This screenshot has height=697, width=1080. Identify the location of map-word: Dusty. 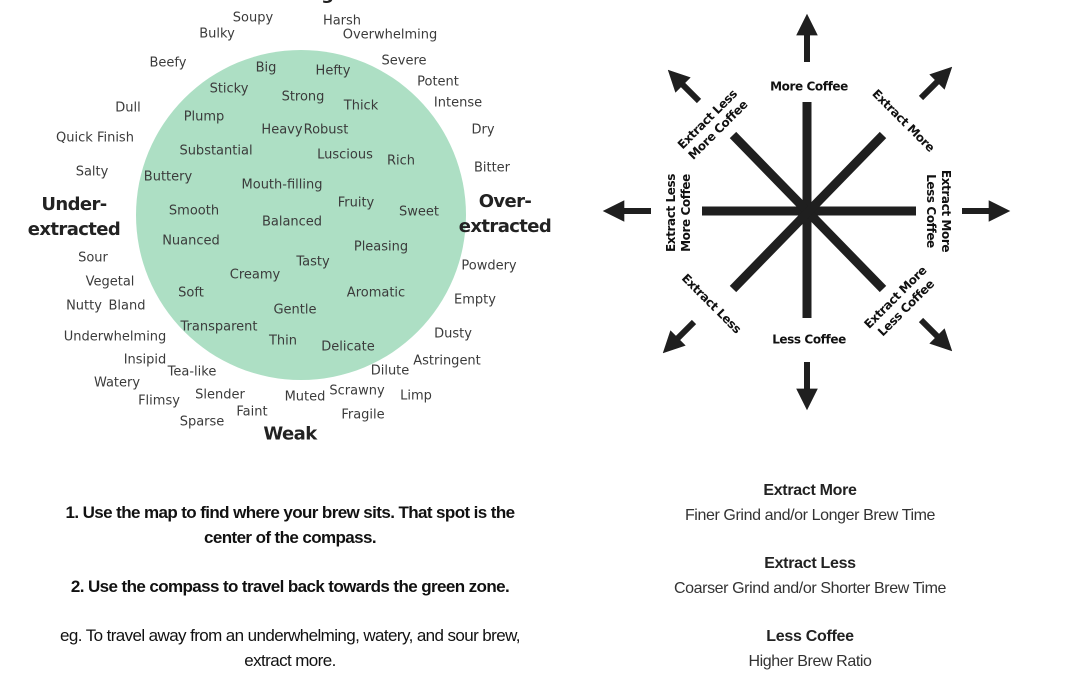
(453, 334).